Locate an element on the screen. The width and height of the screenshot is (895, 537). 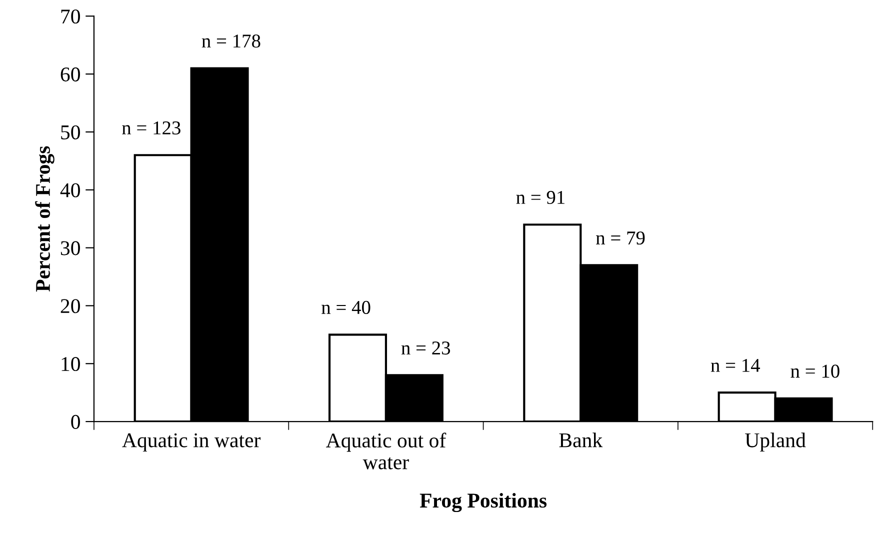
x-tick-label: Upland is located at coordinates (775, 442).